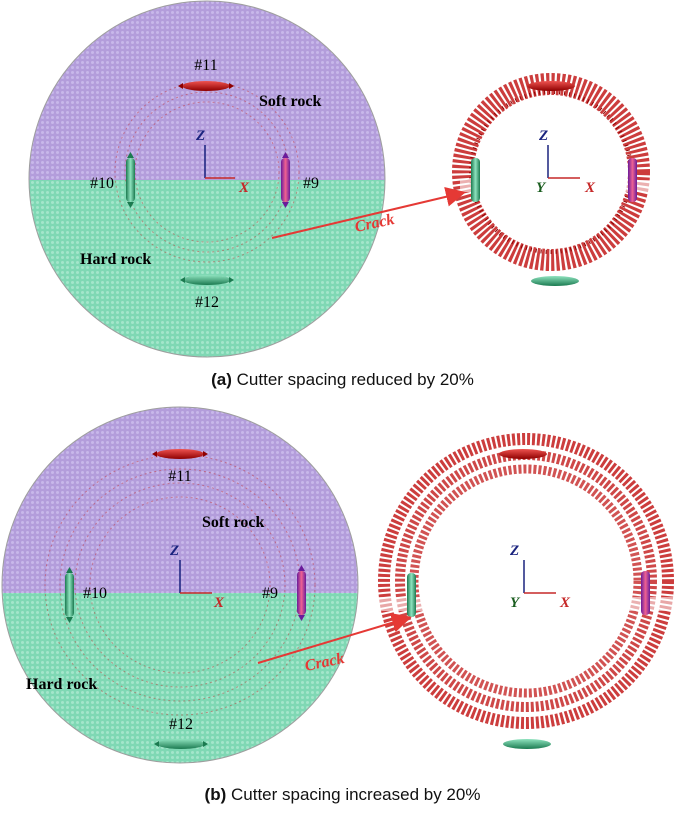 The image size is (685, 814). Describe the element at coordinates (523, 454) in the screenshot. I see `crack-ring-b-cutter-top` at that location.